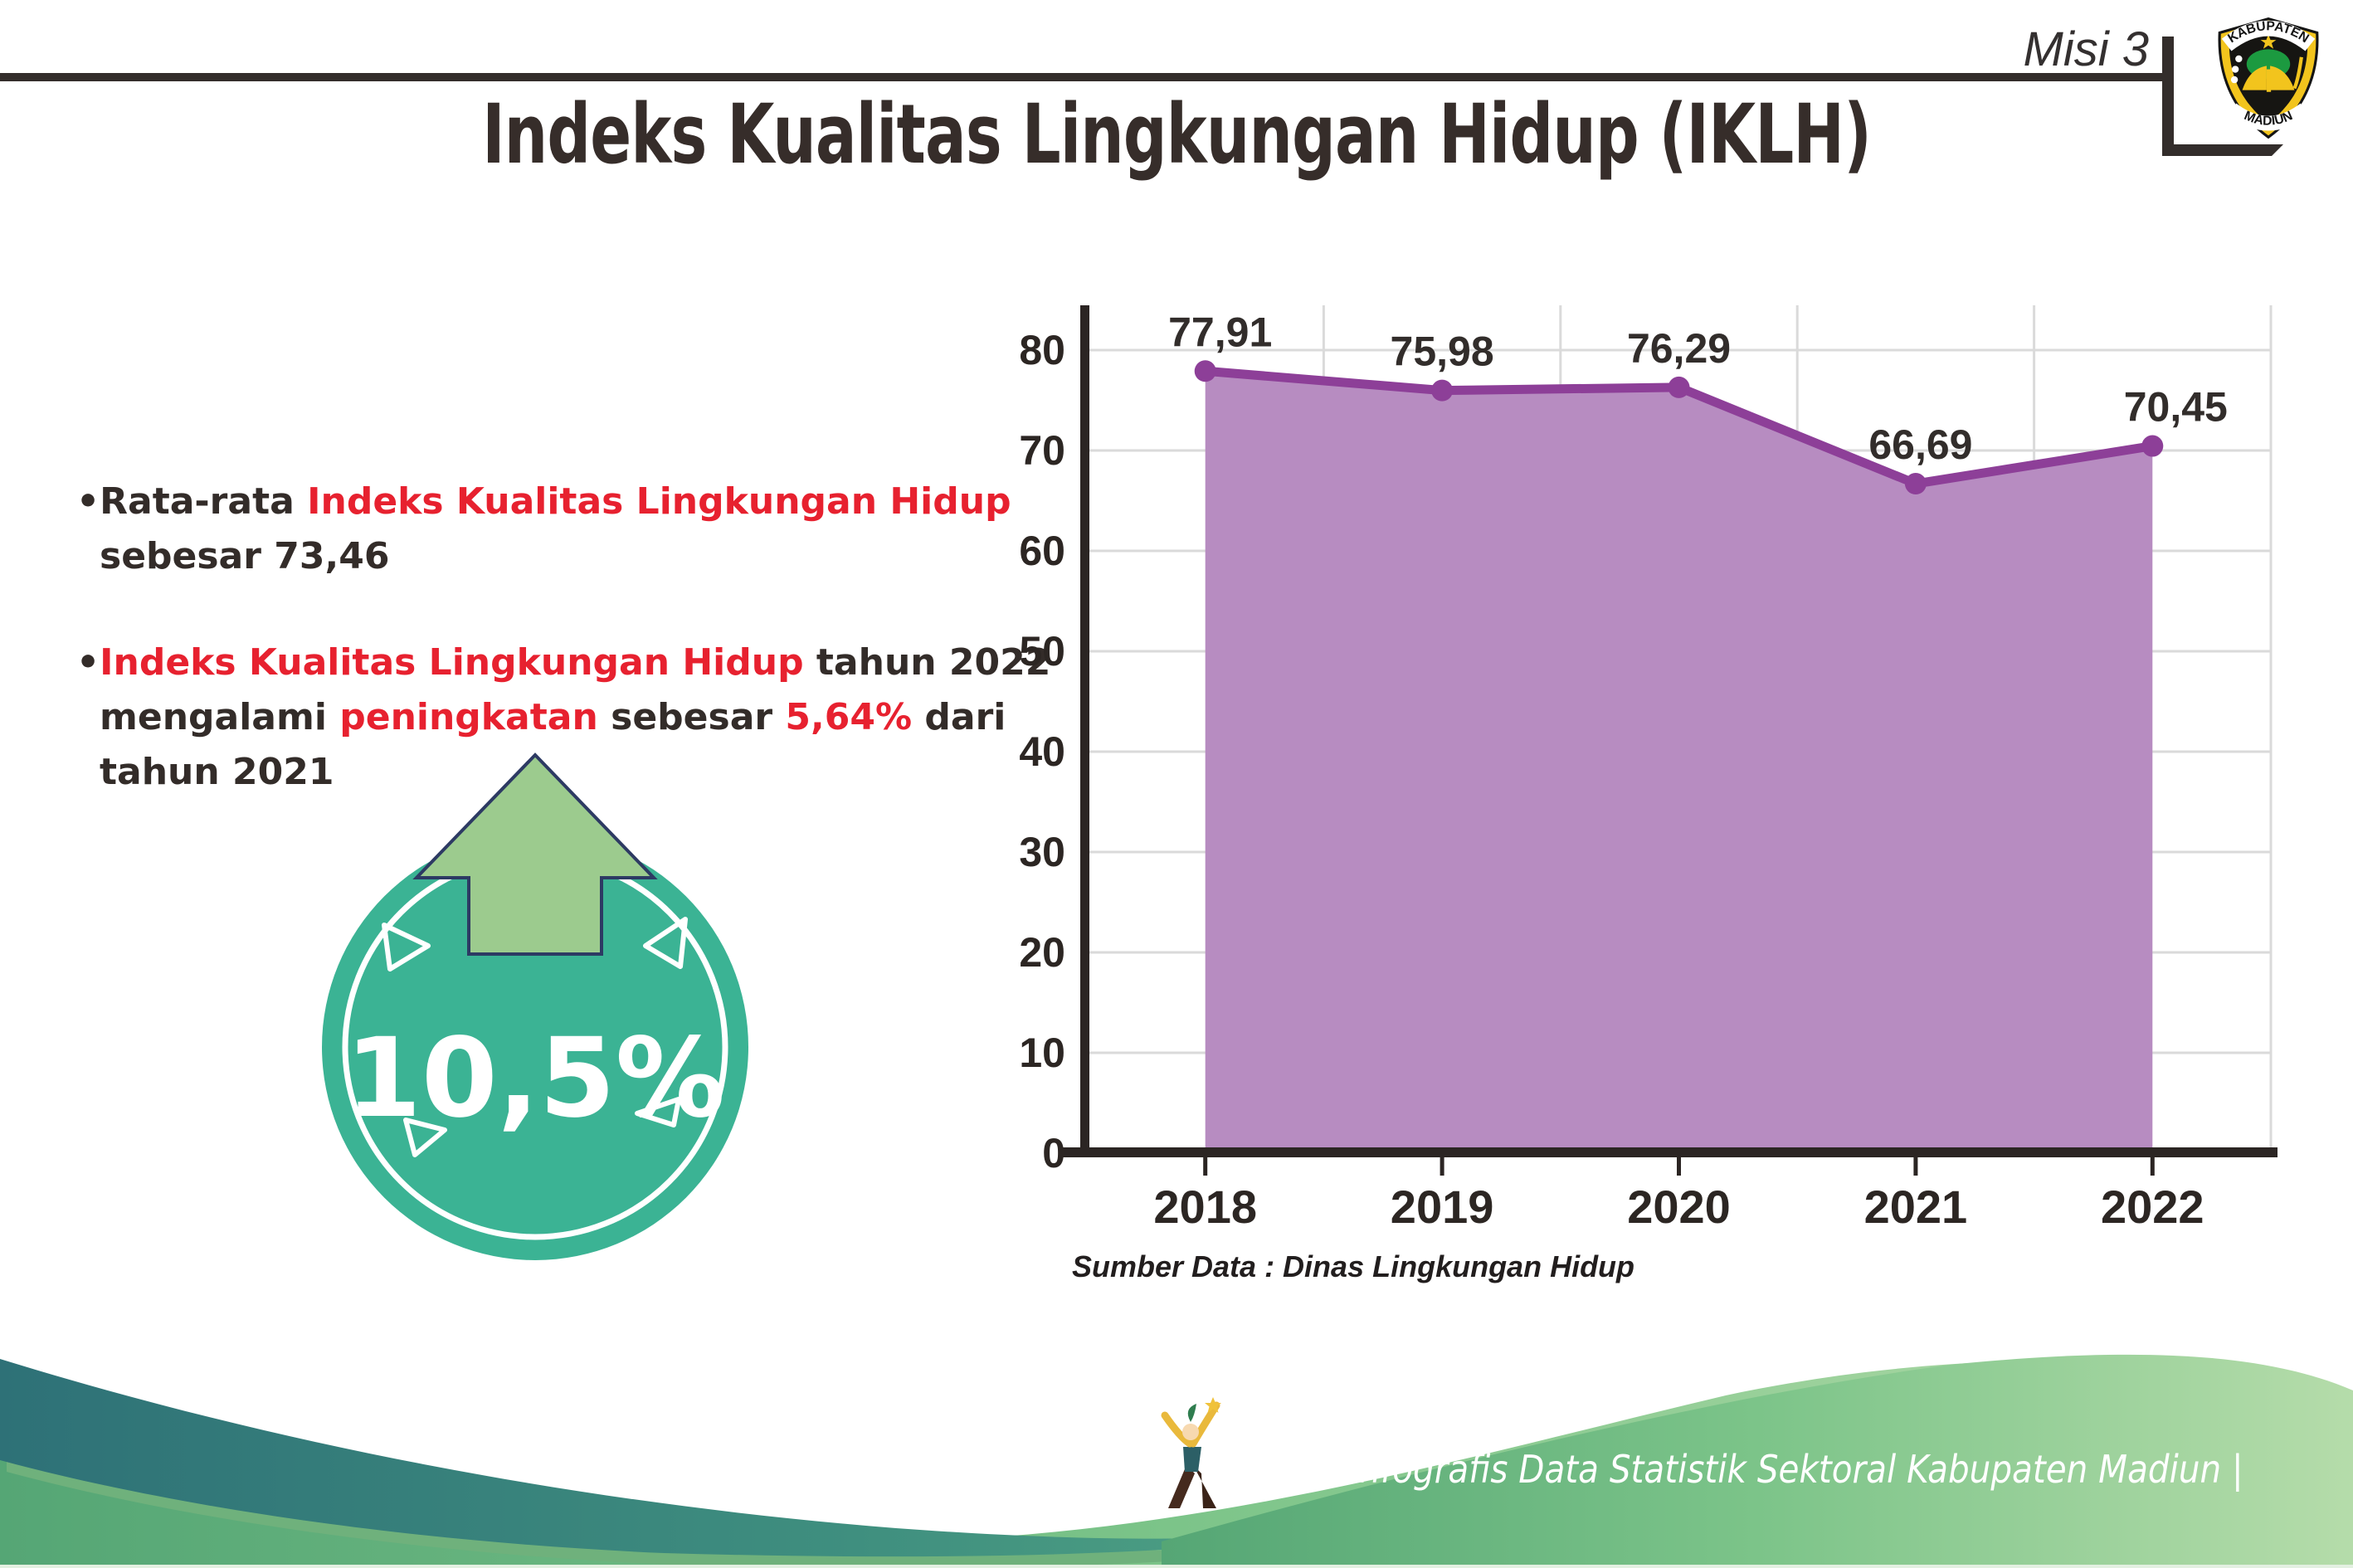 The image size is (2353, 1568). Describe the element at coordinates (1442, 1207) in the screenshot. I see `x-tick-label: 2019` at that location.